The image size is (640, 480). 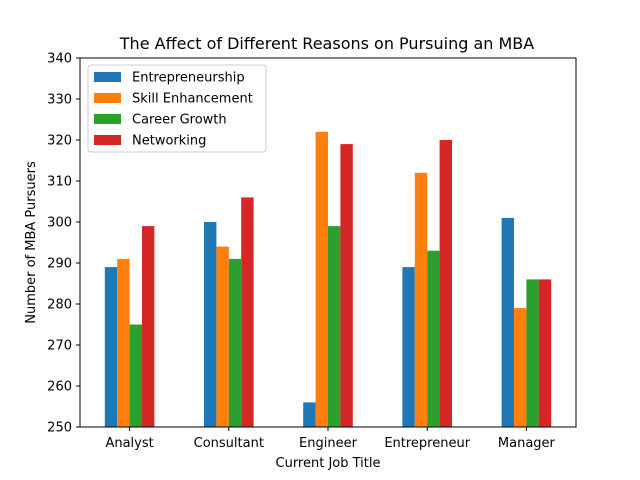 What do you see at coordinates (31, 242) in the screenshot?
I see `y-axis-label: Number of MBA Pursuers` at bounding box center [31, 242].